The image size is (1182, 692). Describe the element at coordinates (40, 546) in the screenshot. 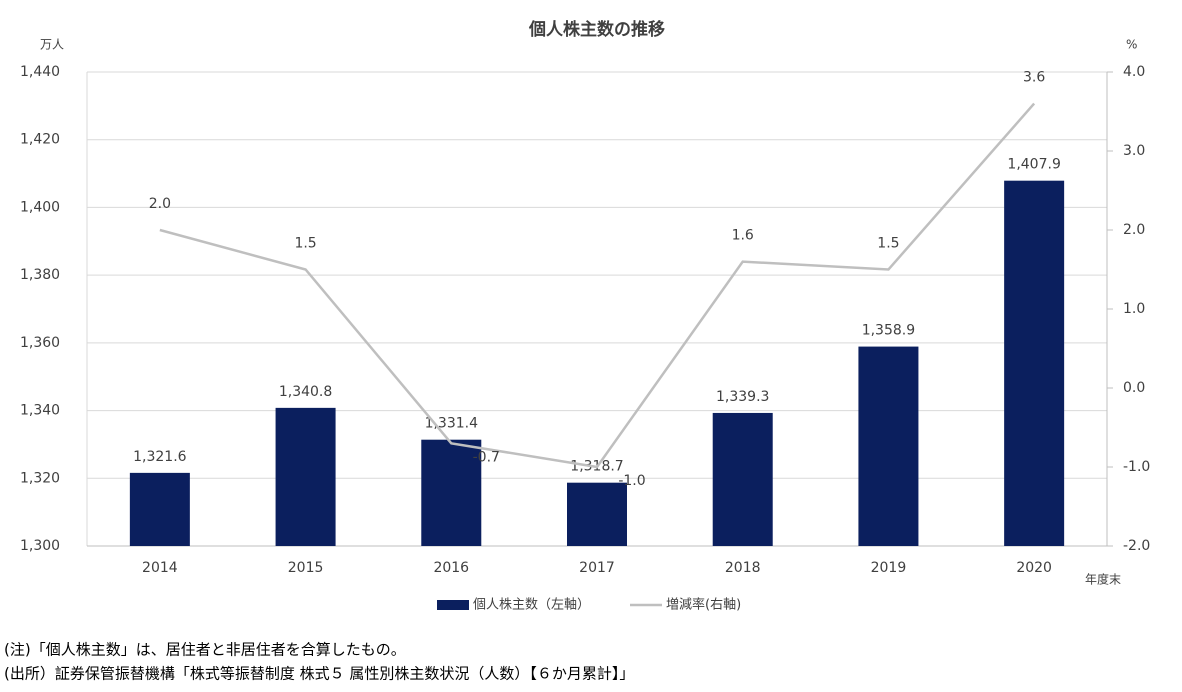

I see `y-tick-label: 1,300` at that location.